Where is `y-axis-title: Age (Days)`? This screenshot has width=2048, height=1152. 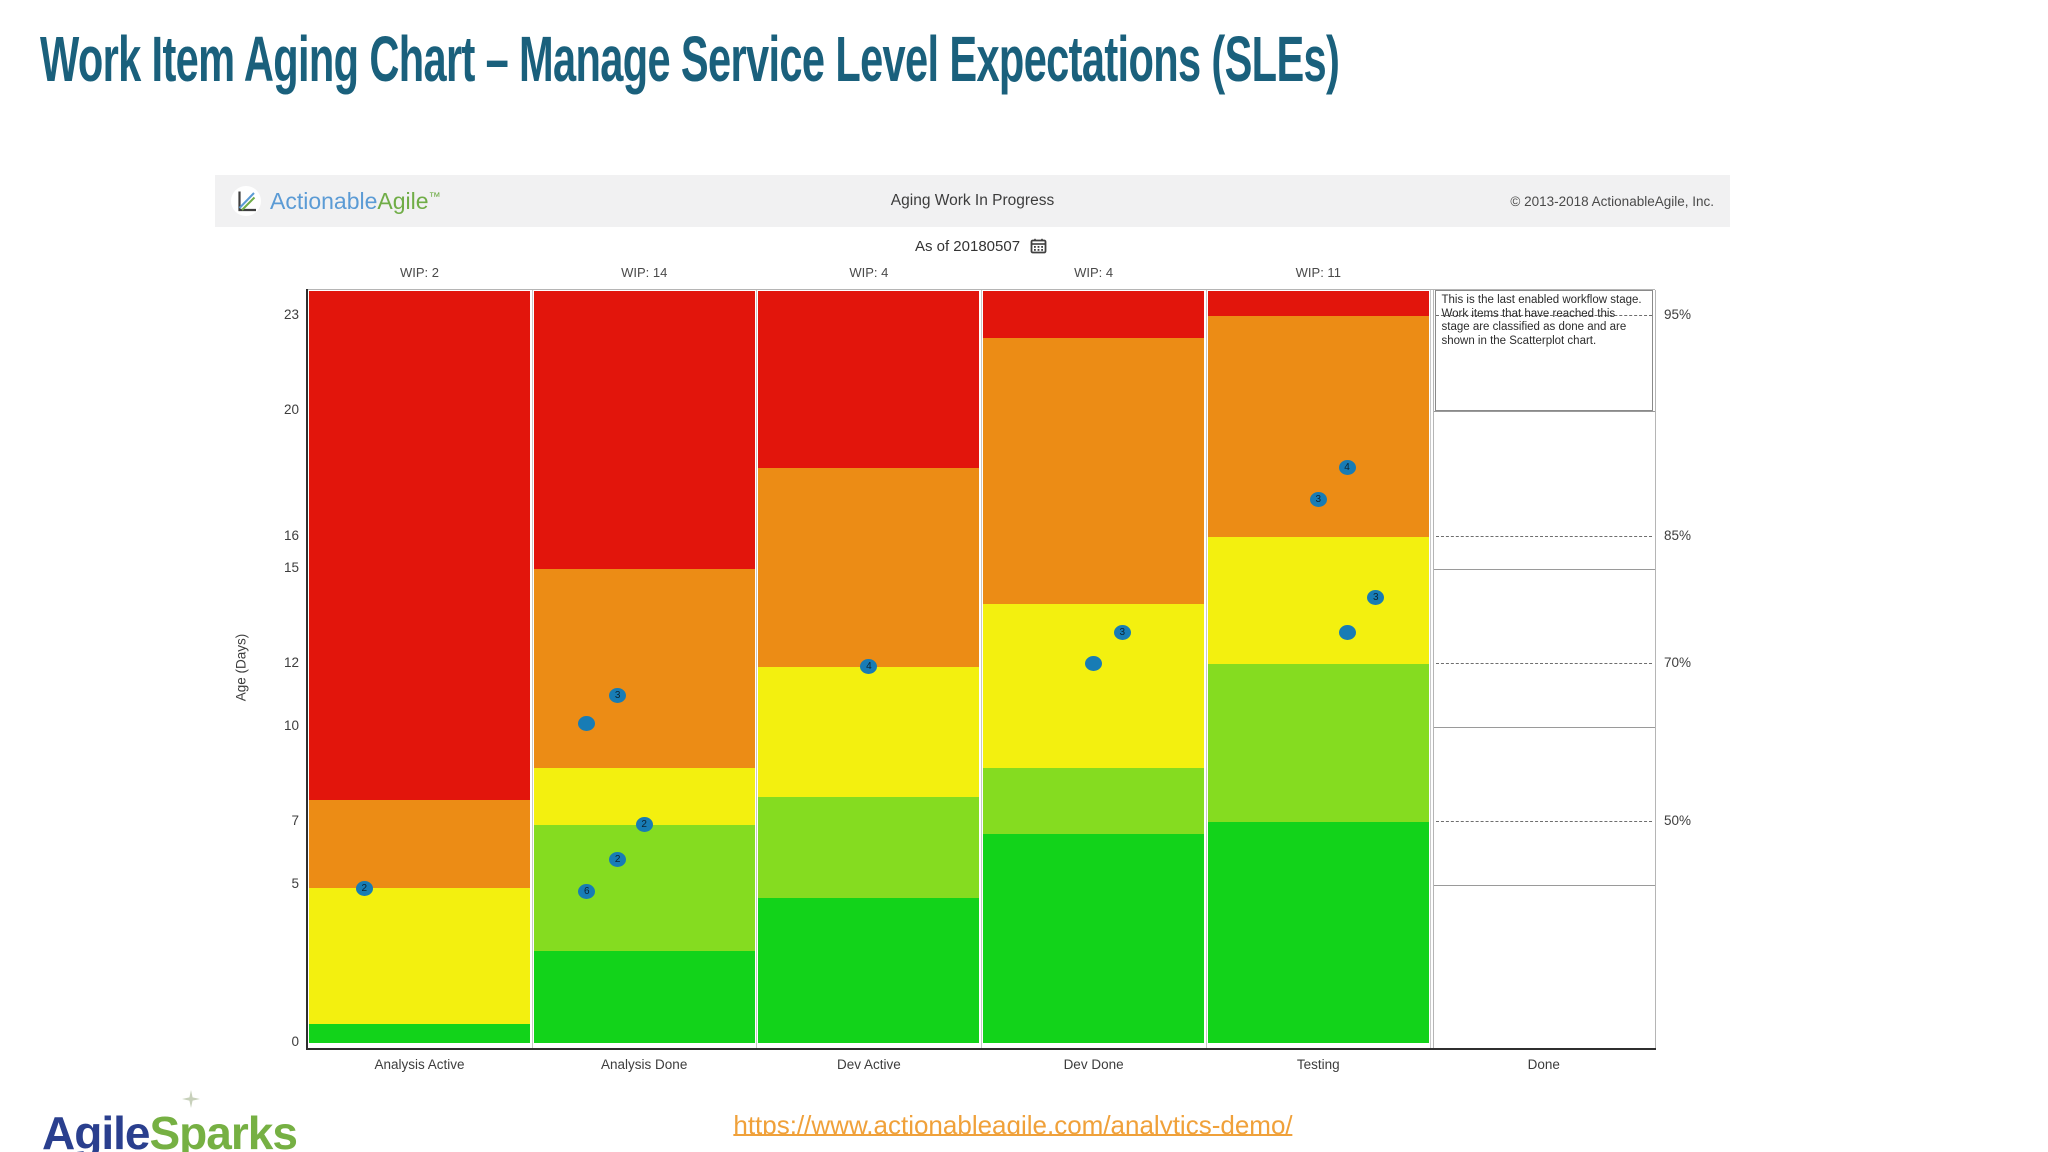
y-axis-title: Age (Days) is located at coordinates (241, 667).